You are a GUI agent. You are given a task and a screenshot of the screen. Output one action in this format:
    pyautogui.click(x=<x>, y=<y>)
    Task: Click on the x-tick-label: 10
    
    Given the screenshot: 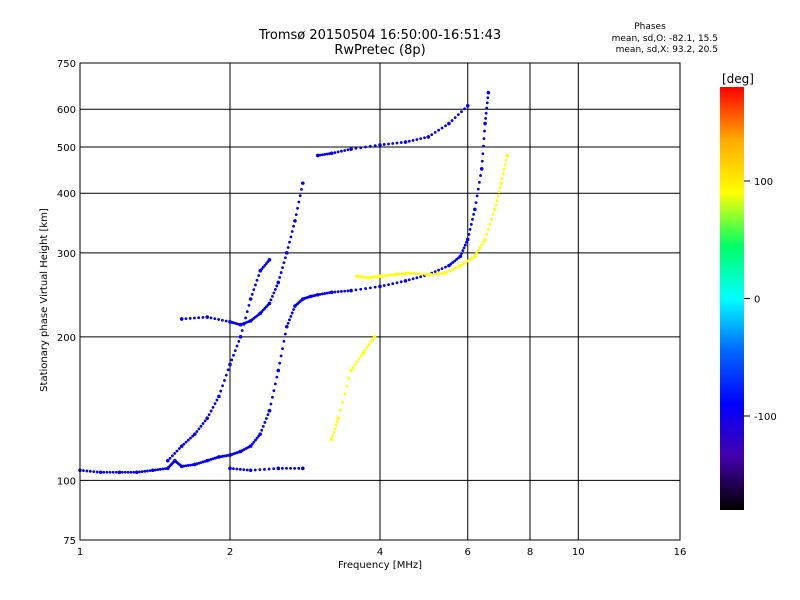 What is the action you would take?
    pyautogui.click(x=578, y=552)
    